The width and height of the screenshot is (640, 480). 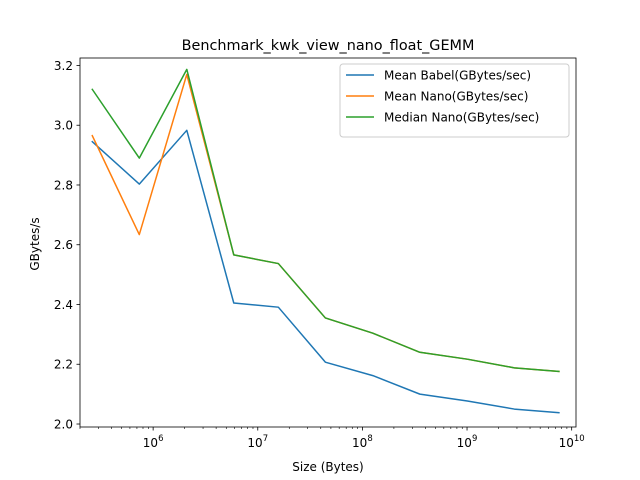 What do you see at coordinates (362, 442) in the screenshot?
I see `x-tick-label: 10⁸` at bounding box center [362, 442].